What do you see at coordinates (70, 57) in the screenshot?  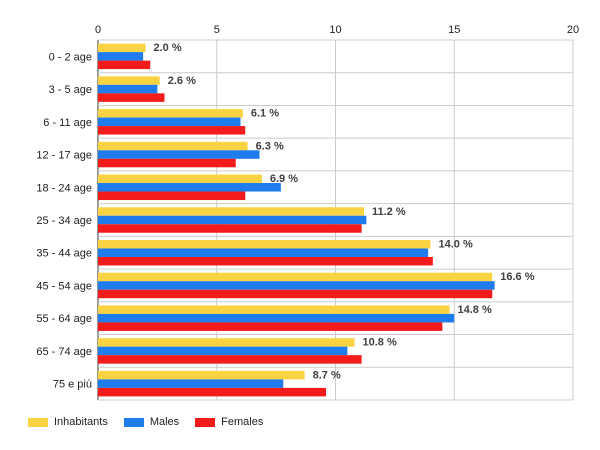 I see `category-label: 0 - 2 age` at bounding box center [70, 57].